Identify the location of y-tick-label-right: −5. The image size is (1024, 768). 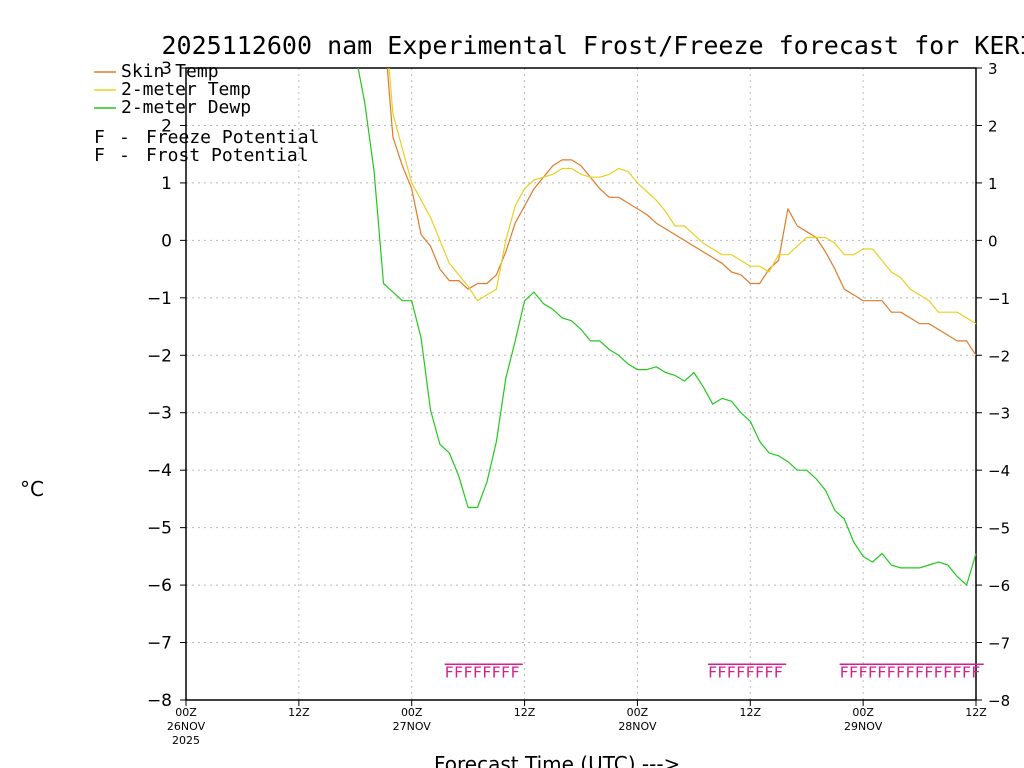
(999, 529).